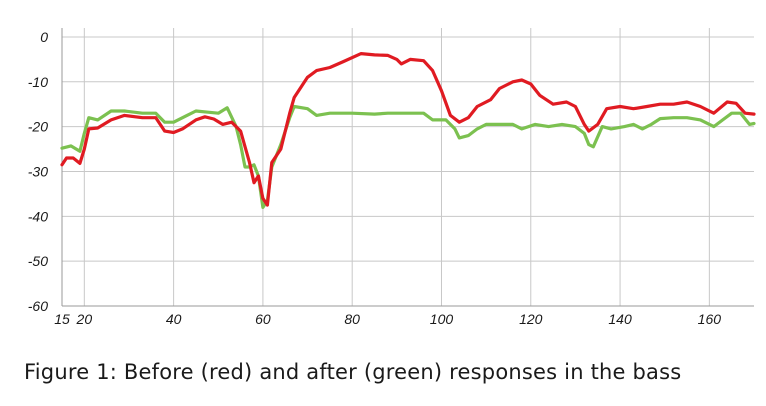 The height and width of the screenshot is (406, 766). Describe the element at coordinates (531, 319) in the screenshot. I see `x-tick-label: 120` at that location.